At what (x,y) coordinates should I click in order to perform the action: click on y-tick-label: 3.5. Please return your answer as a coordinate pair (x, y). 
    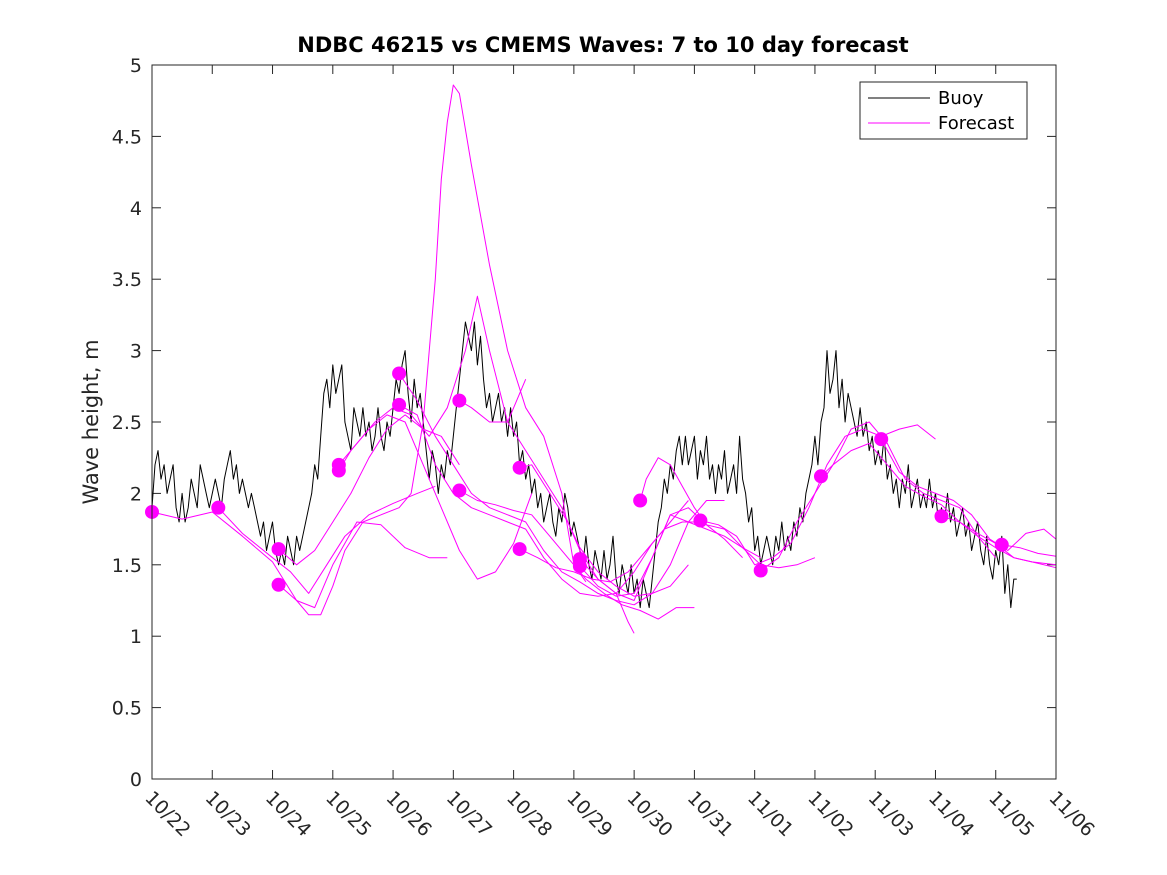
    Looking at the image, I should click on (127, 280).